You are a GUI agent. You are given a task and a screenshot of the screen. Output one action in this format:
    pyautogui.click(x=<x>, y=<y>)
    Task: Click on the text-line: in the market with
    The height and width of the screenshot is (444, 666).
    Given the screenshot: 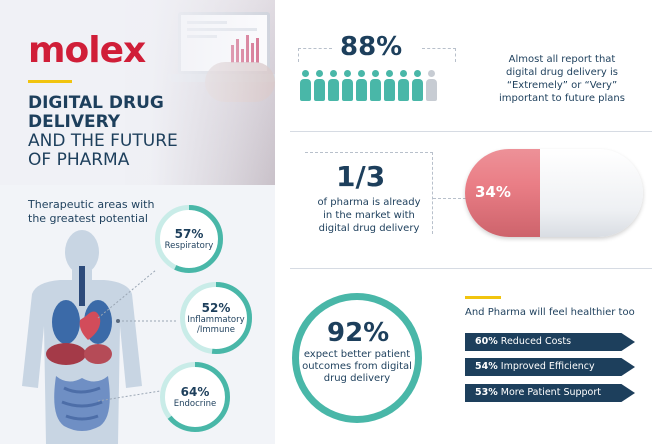 What is the action you would take?
    pyautogui.click(x=369, y=215)
    